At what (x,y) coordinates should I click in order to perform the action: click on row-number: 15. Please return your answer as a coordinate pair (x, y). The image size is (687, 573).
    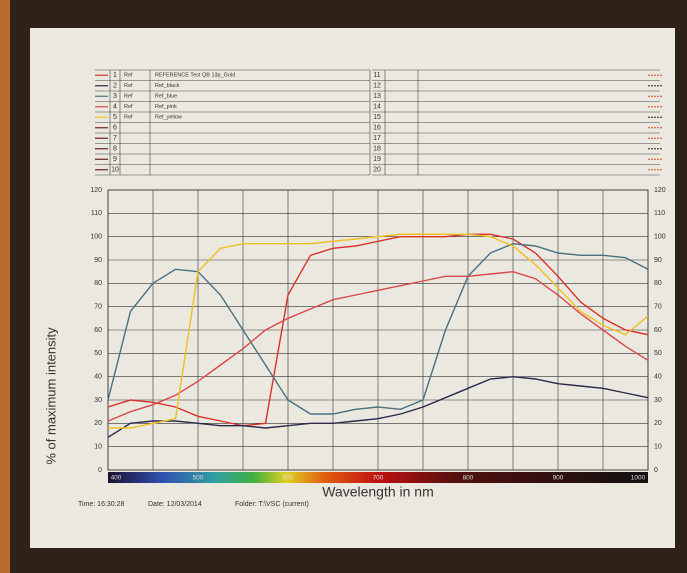
    Looking at the image, I should click on (377, 117).